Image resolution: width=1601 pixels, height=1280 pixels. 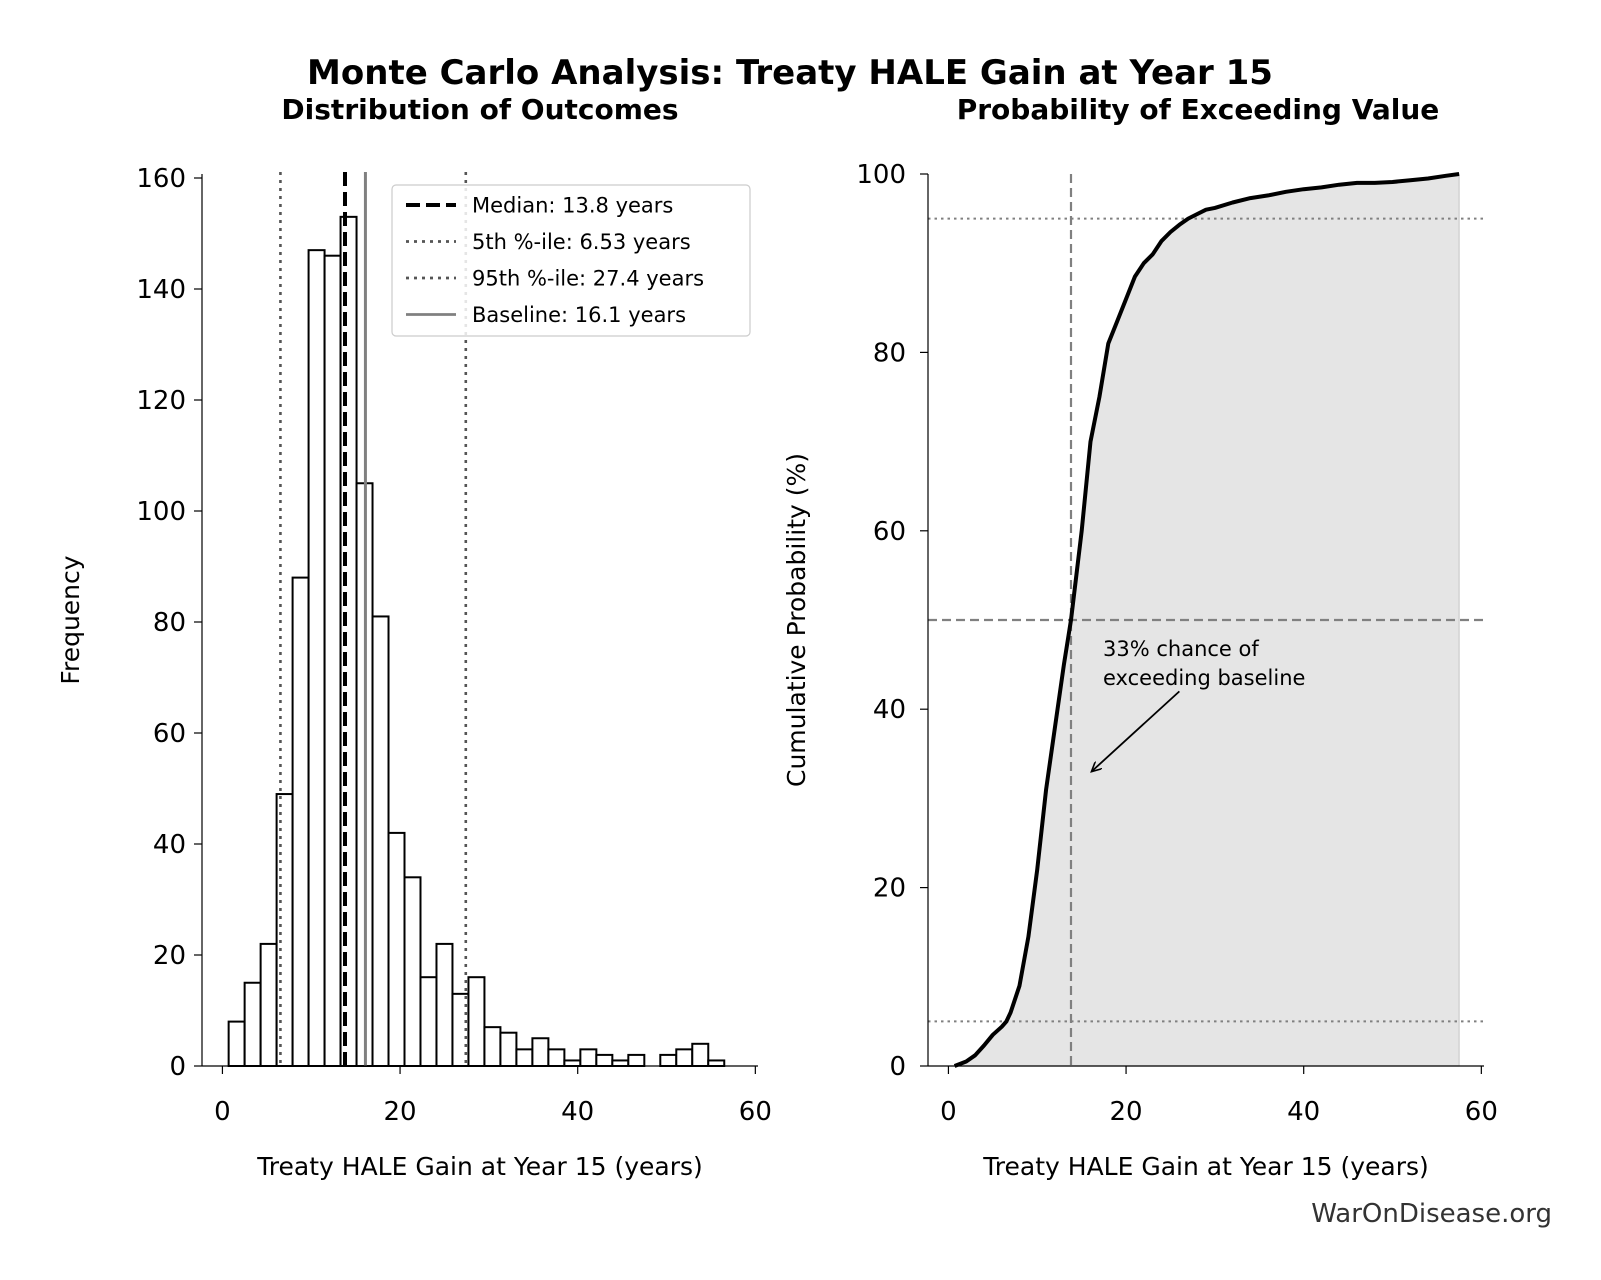 I want to click on histogram-y-axis-label: Frequency, so click(x=70, y=619).